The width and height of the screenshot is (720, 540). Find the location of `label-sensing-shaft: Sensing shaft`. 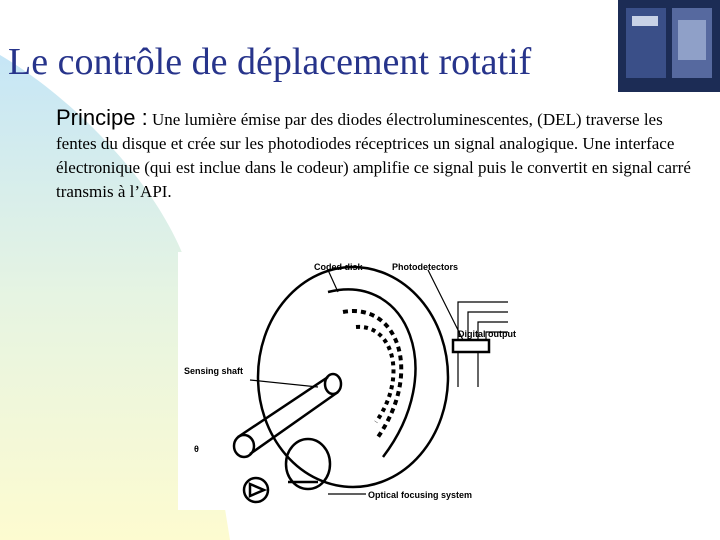

label-sensing-shaft: Sensing shaft is located at coordinates (213, 371).